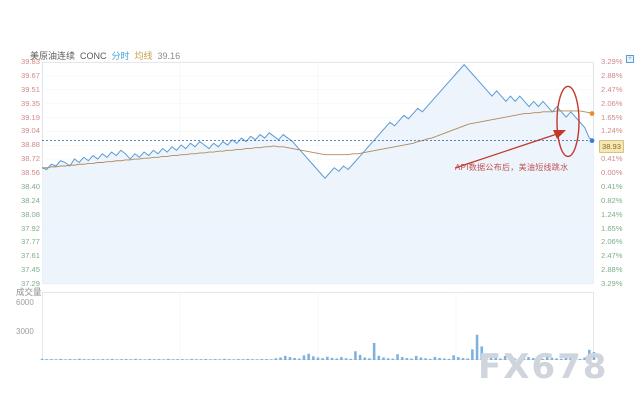  Describe the element at coordinates (630, 59) in the screenshot. I see `expand-icon: +` at that location.